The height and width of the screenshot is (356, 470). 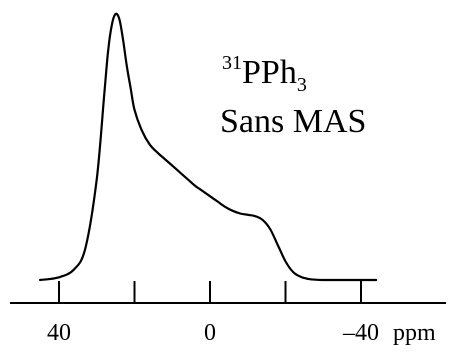 I want to click on element-label: PPh, so click(x=269, y=72).